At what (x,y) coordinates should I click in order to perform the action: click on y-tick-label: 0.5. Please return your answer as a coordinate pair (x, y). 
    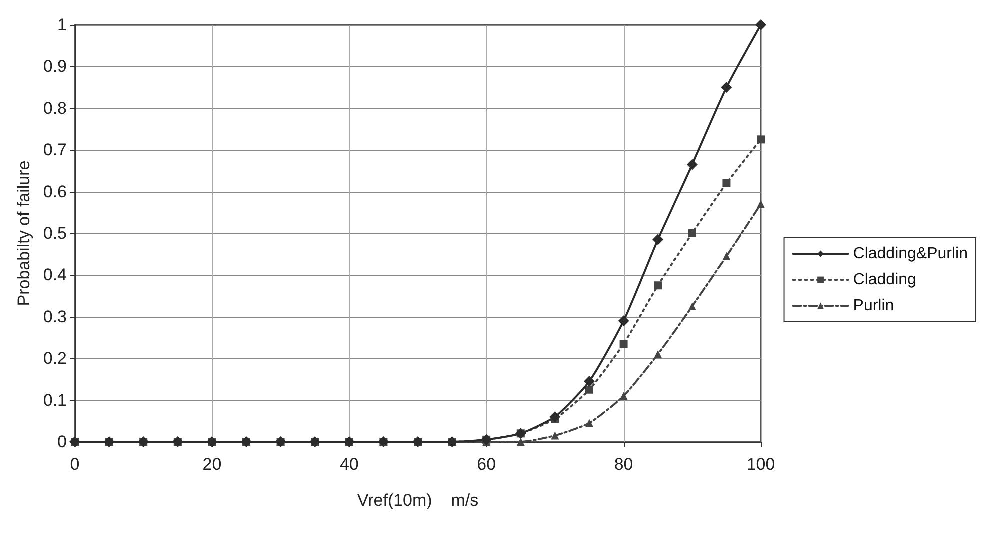
    Looking at the image, I should click on (55, 233).